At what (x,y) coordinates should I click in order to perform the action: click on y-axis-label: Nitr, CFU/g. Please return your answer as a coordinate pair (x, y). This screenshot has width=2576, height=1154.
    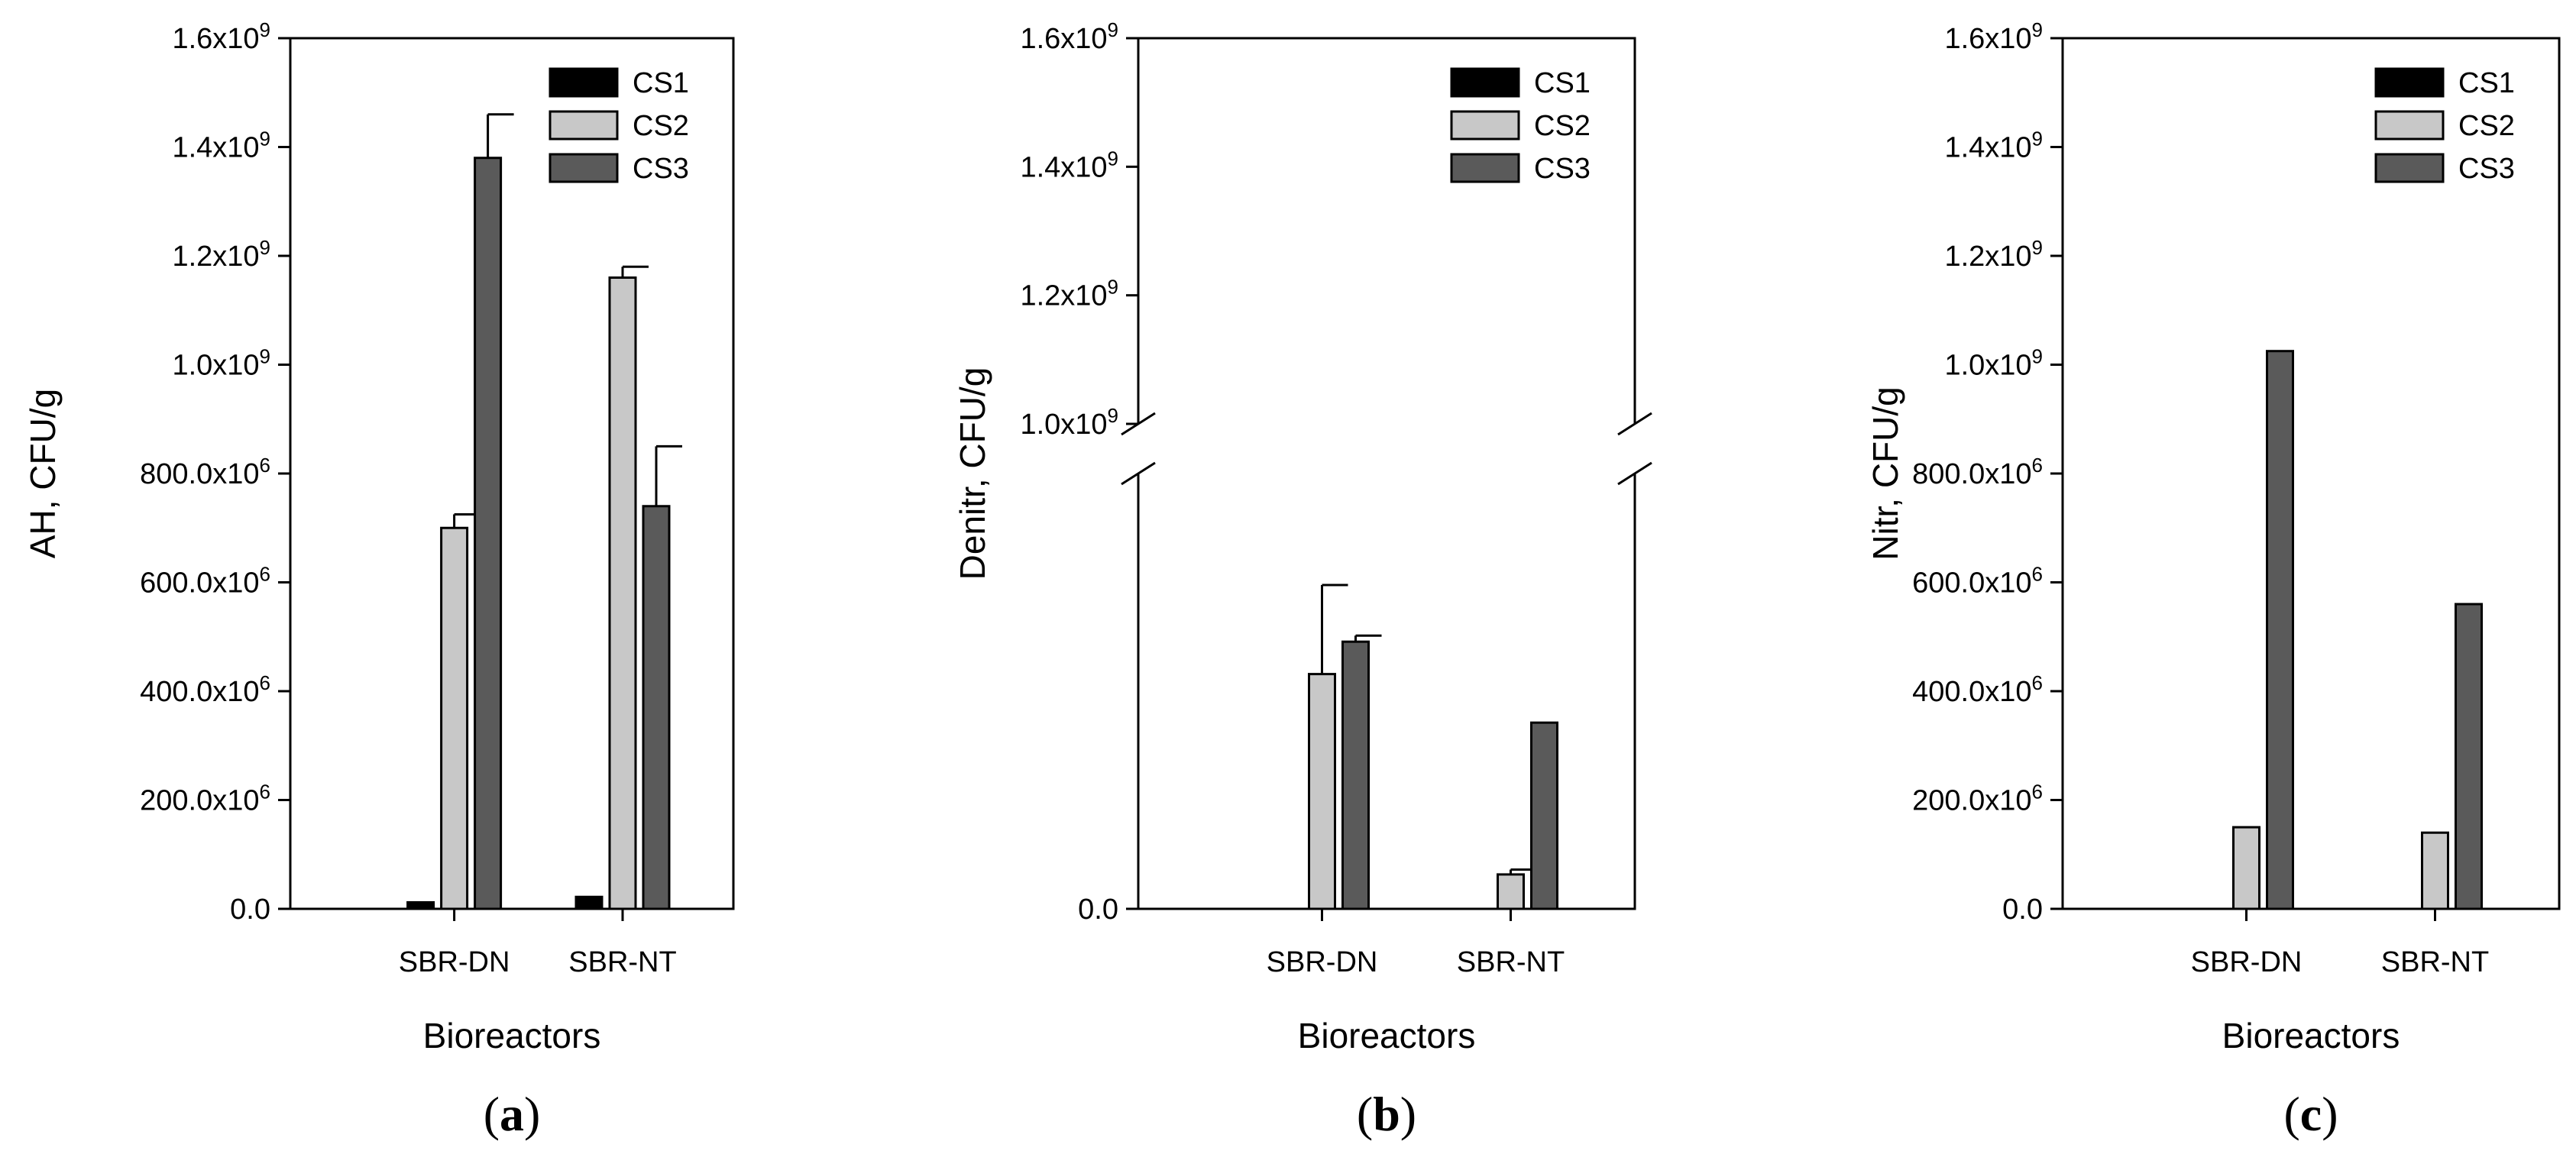
    Looking at the image, I should click on (1885, 473).